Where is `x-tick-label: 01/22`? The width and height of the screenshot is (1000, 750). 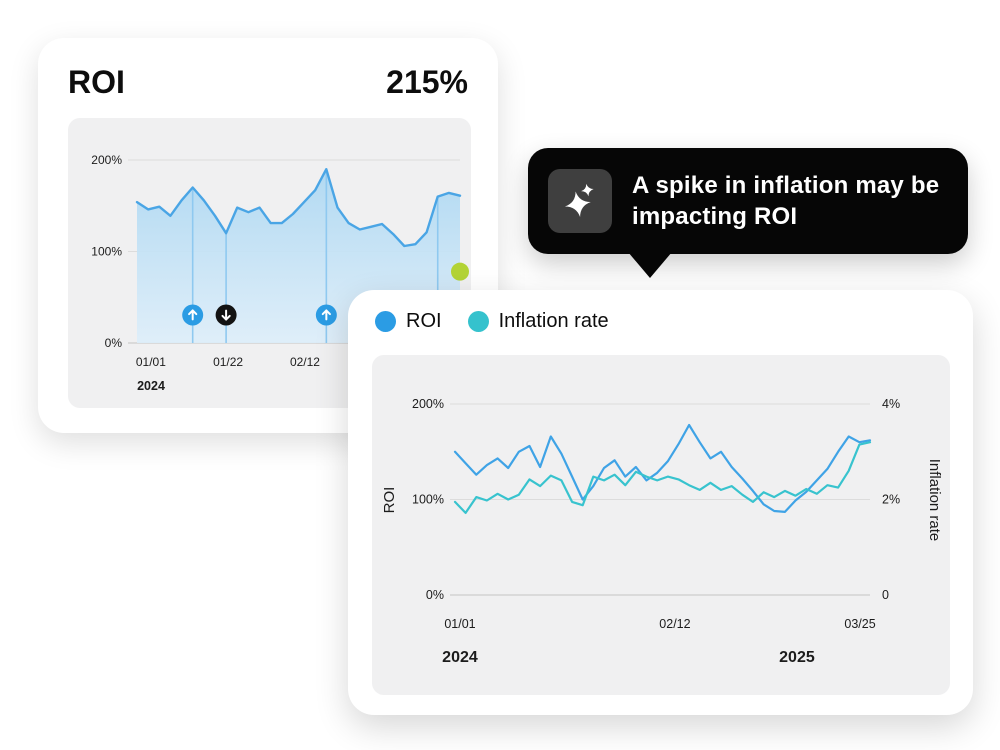
x-tick-label: 01/22 is located at coordinates (228, 362).